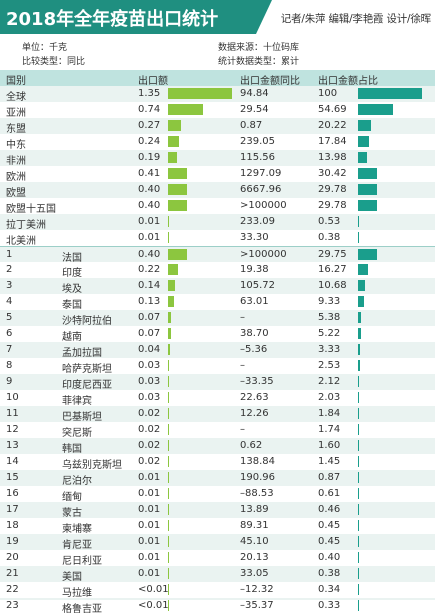  I want to click on share-cell: 30.42, so click(332, 173).